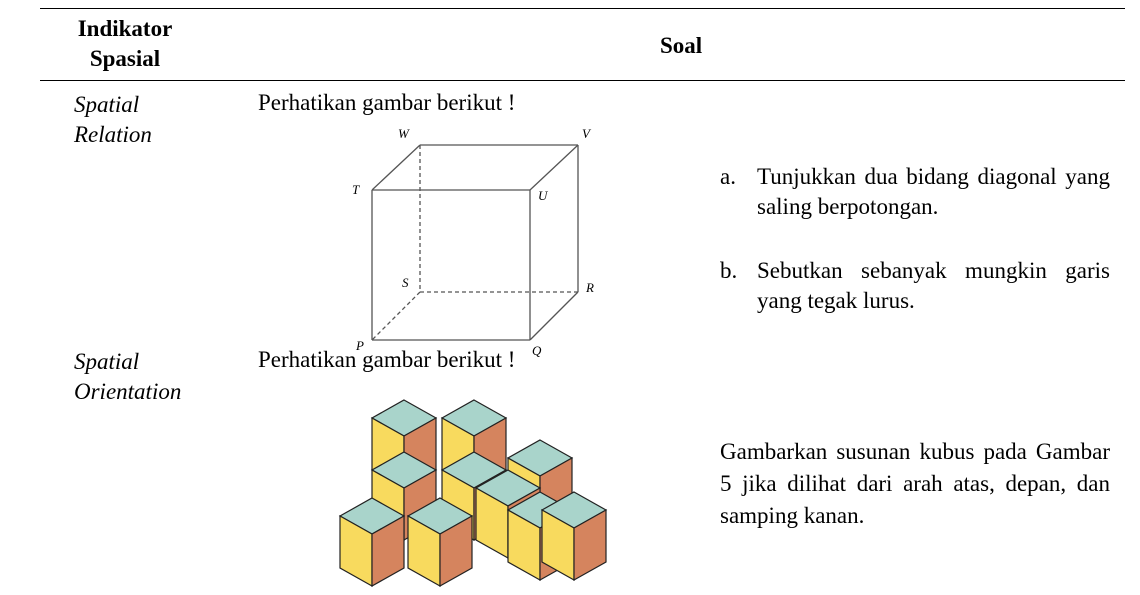 The image size is (1140, 595). Describe the element at coordinates (473, 493) in the screenshot. I see `cube-stack` at that location.